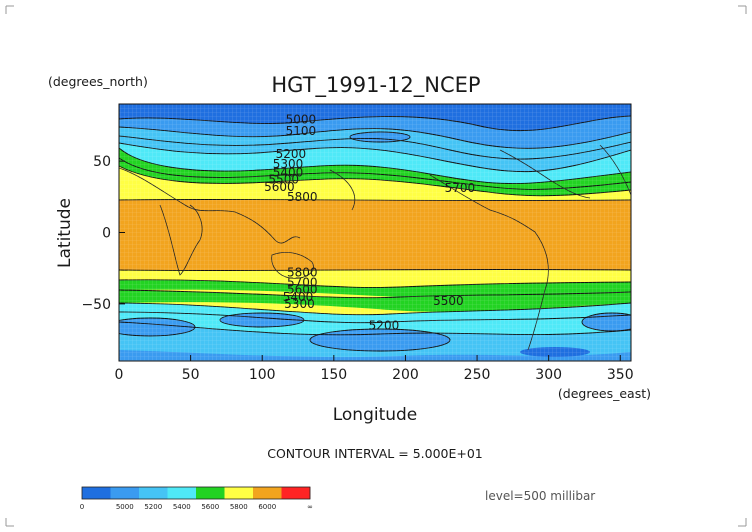 Image resolution: width=752 pixels, height=532 pixels. Describe the element at coordinates (301, 131) in the screenshot. I see `contour-label: 5100` at that location.